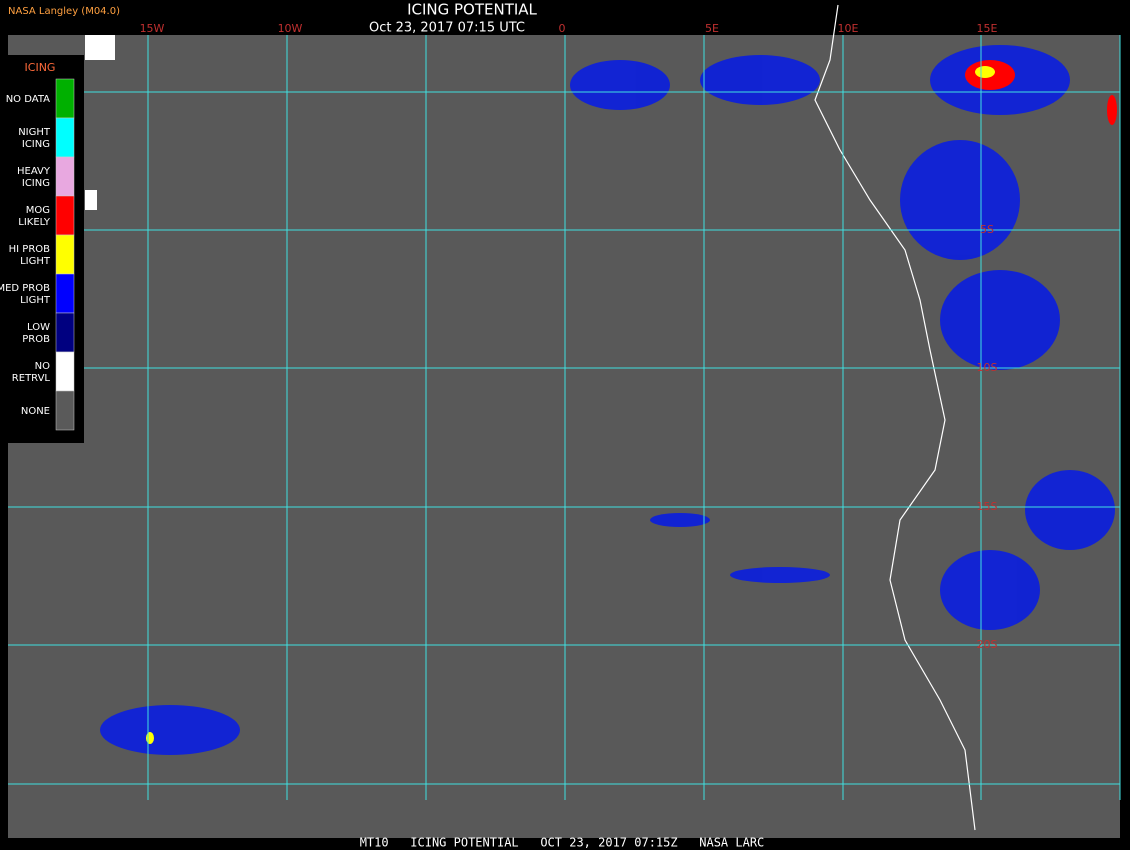 Image resolution: width=1130 pixels, height=850 pixels. I want to click on legend-label: PROB, so click(36, 339).